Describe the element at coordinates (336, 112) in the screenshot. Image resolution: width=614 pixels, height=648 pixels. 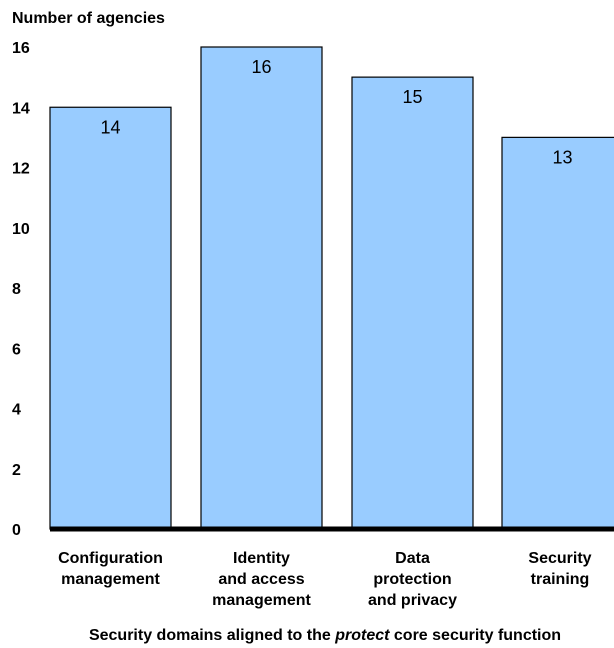
I see `data-labels: 14 16 15 13` at that location.